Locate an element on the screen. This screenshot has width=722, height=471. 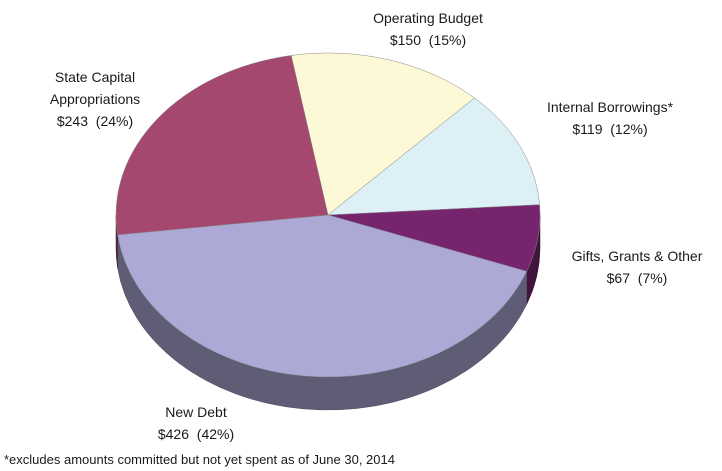
category-name: Internal Borrowings* is located at coordinates (610, 107).